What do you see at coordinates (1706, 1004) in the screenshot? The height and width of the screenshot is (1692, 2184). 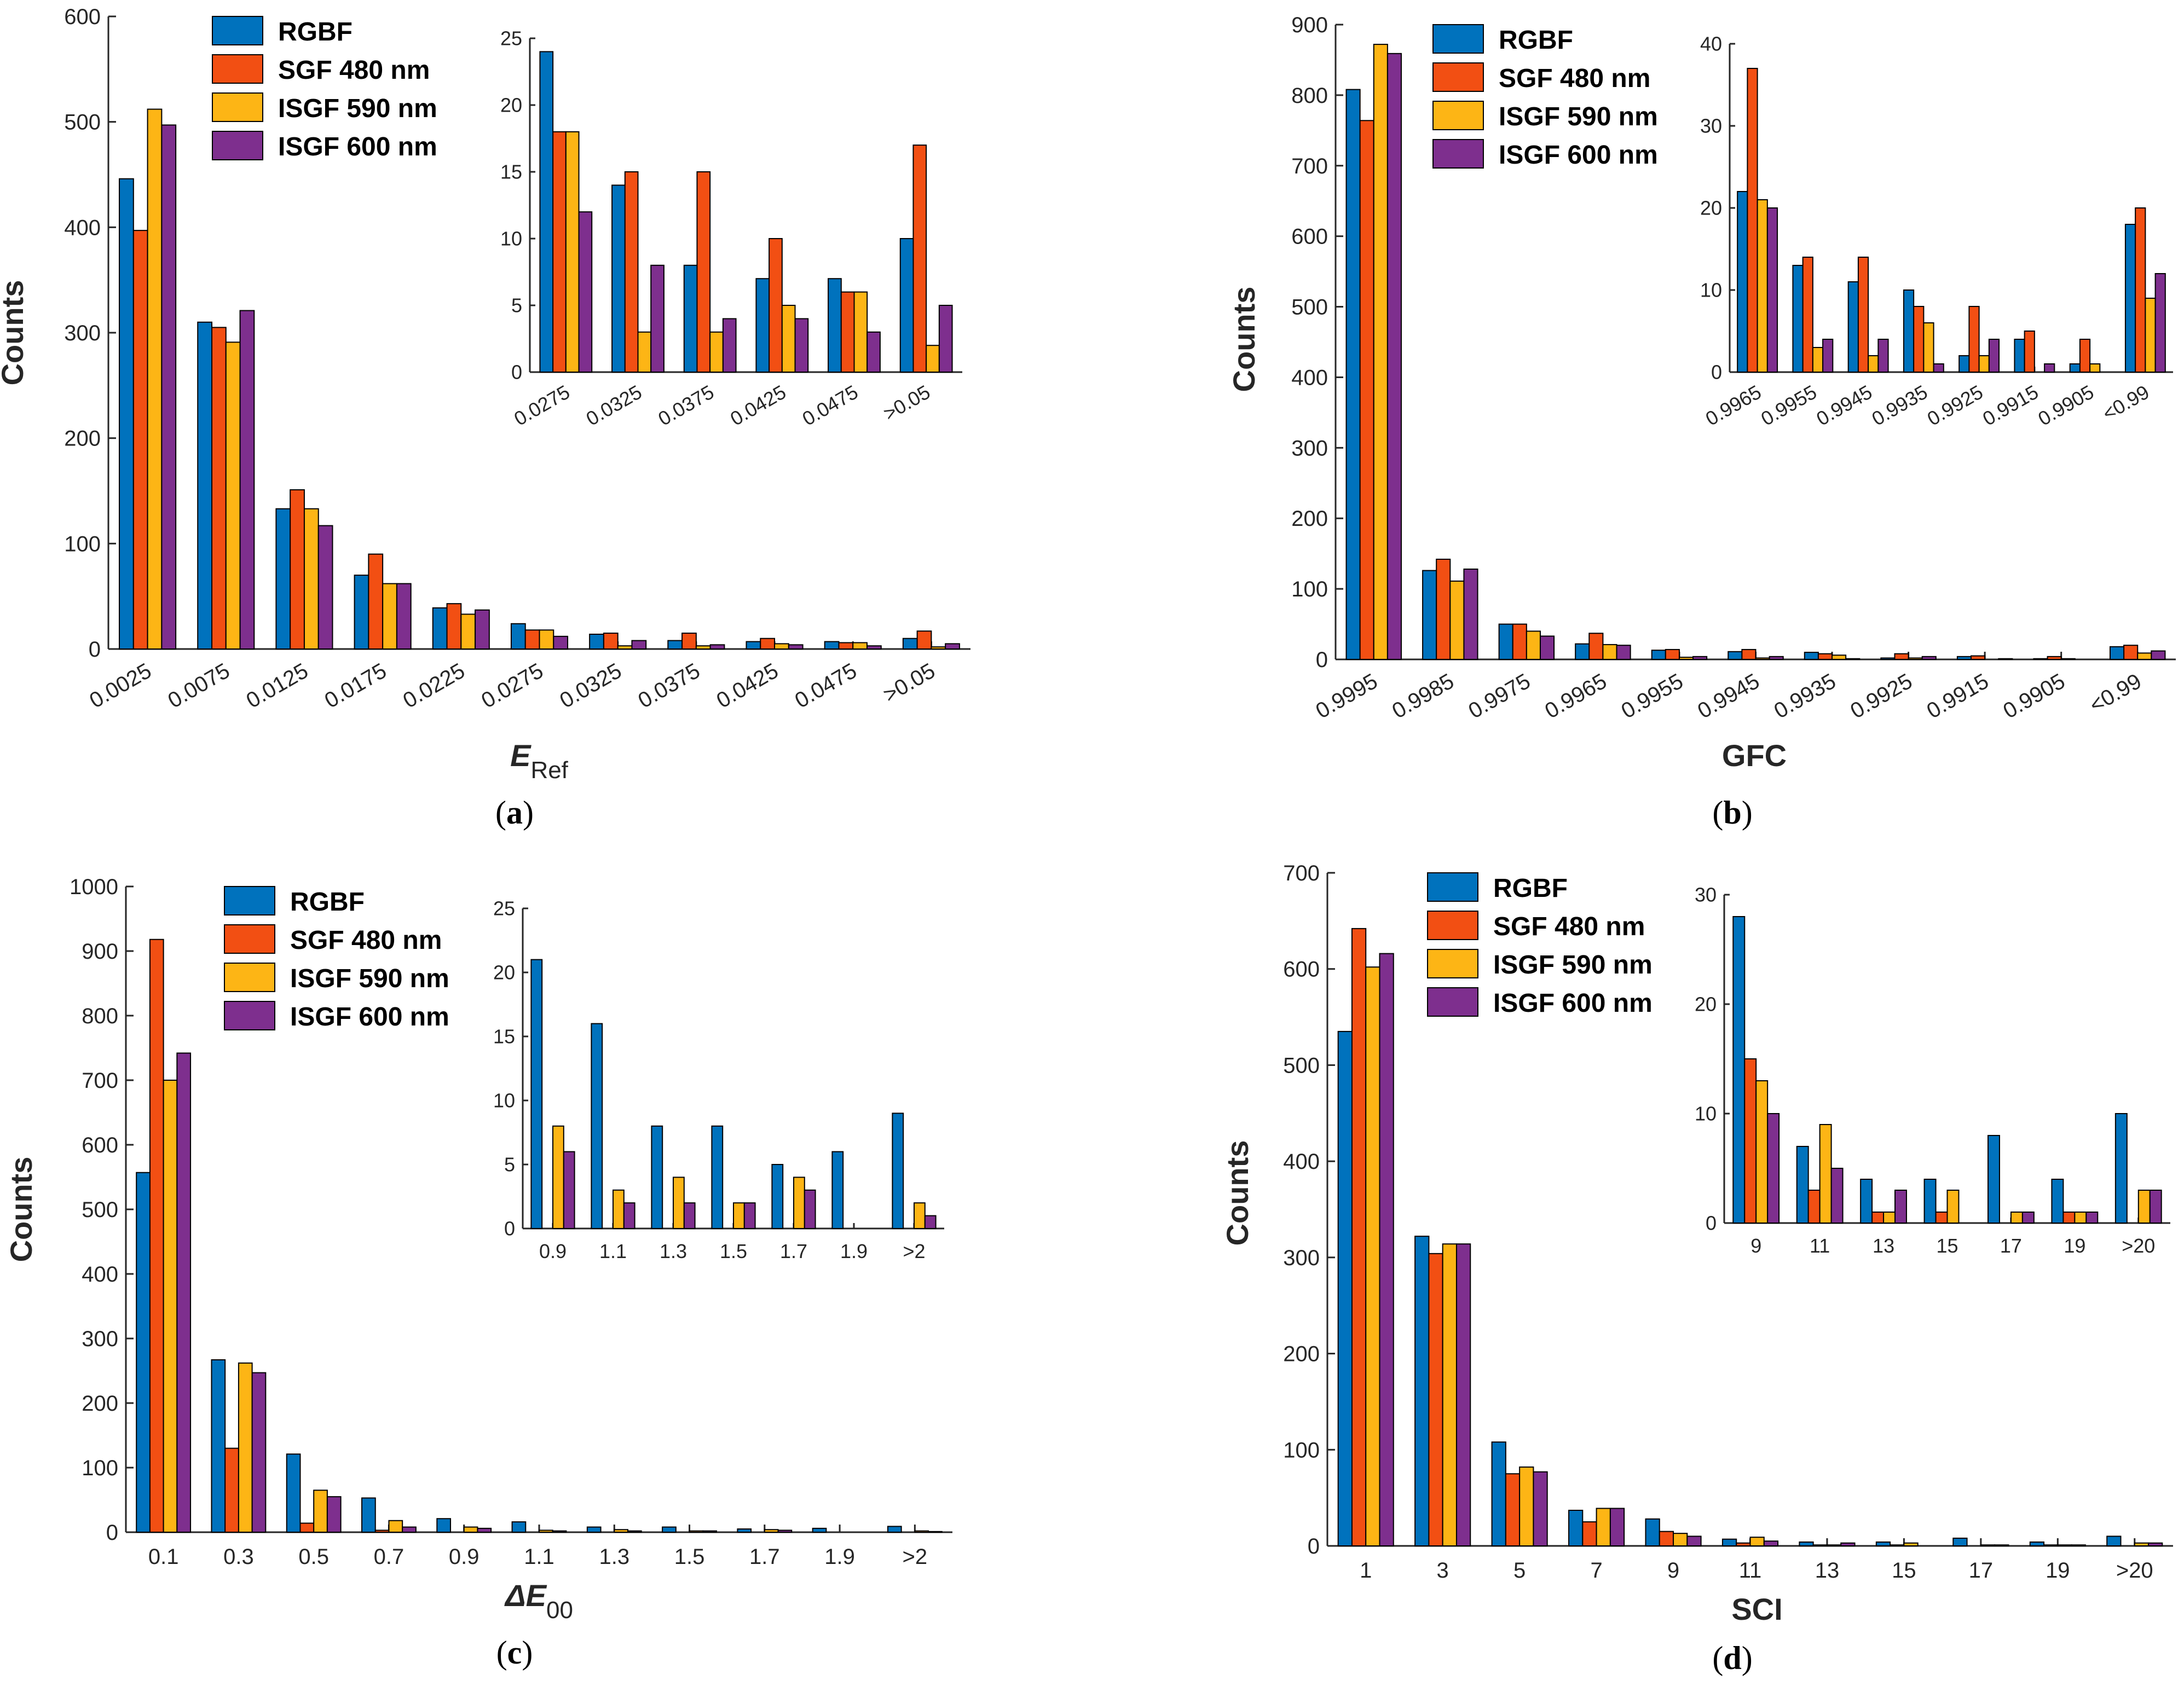 I see `inset-y-tick-label: 20` at bounding box center [1706, 1004].